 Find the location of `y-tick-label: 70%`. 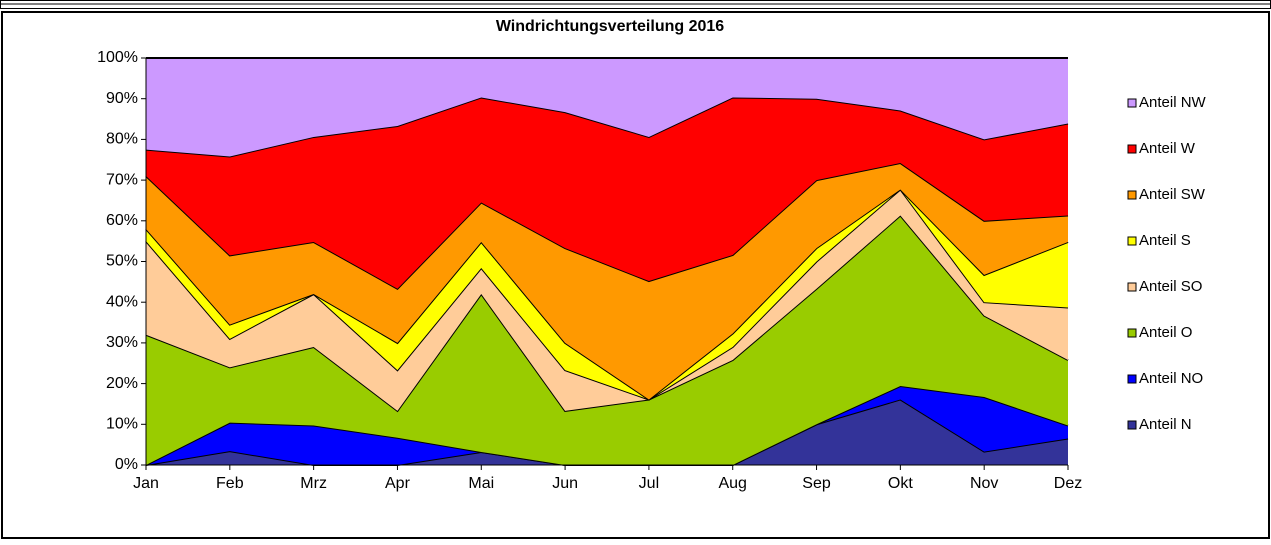

y-tick-label: 70% is located at coordinates (122, 179).